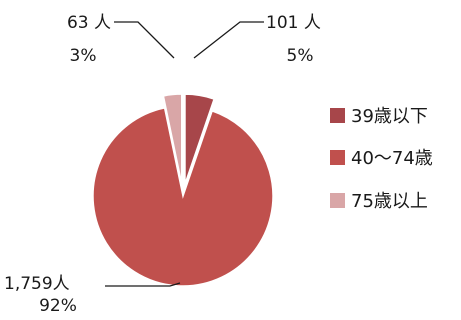 The image size is (461, 320). I want to click on data-label-value-under-39: 101 人, so click(293, 23).